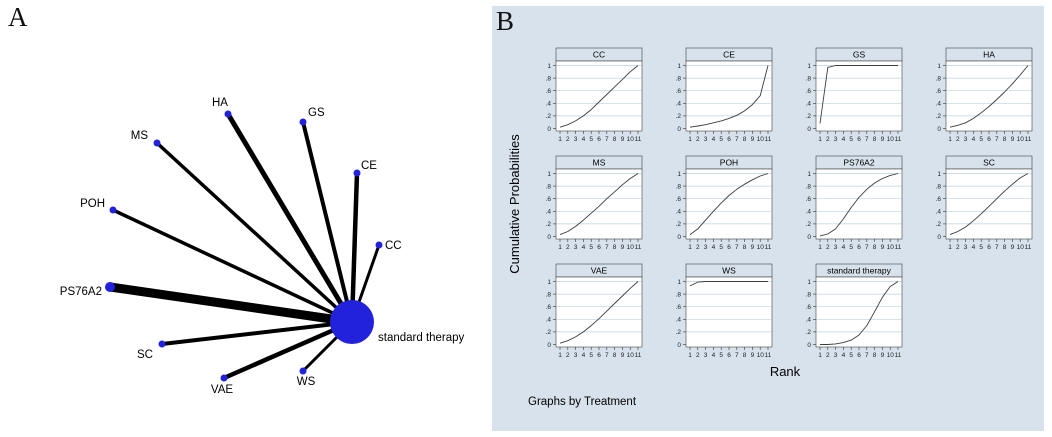 This screenshot has height=437, width=1052. Describe the element at coordinates (850, 312) in the screenshot. I see `subplot-standard-therapy: standard therapy 0.2.4.6.8 1 1 2 3 4 5 6 7 8 9 10 11` at that location.